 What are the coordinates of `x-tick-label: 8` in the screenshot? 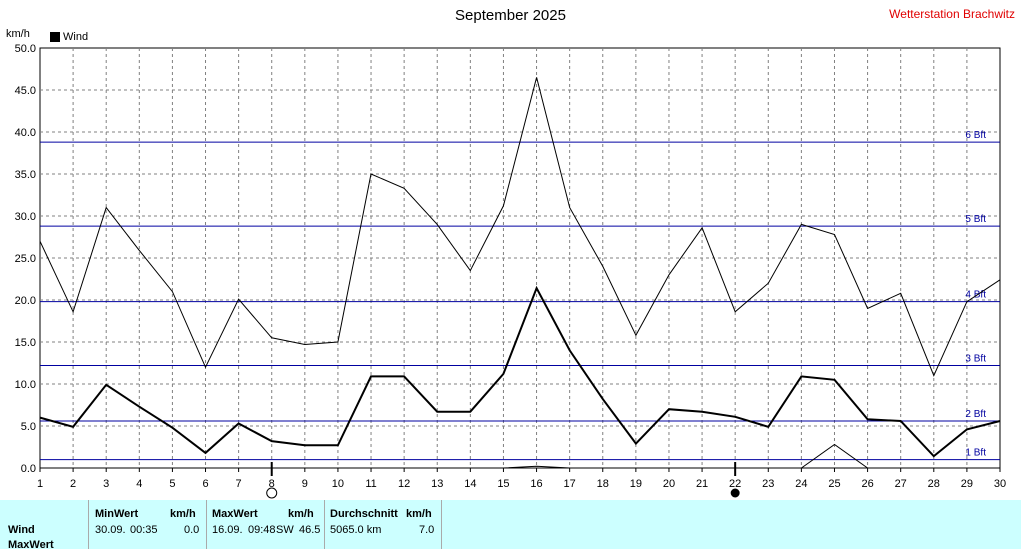 It's located at (272, 484).